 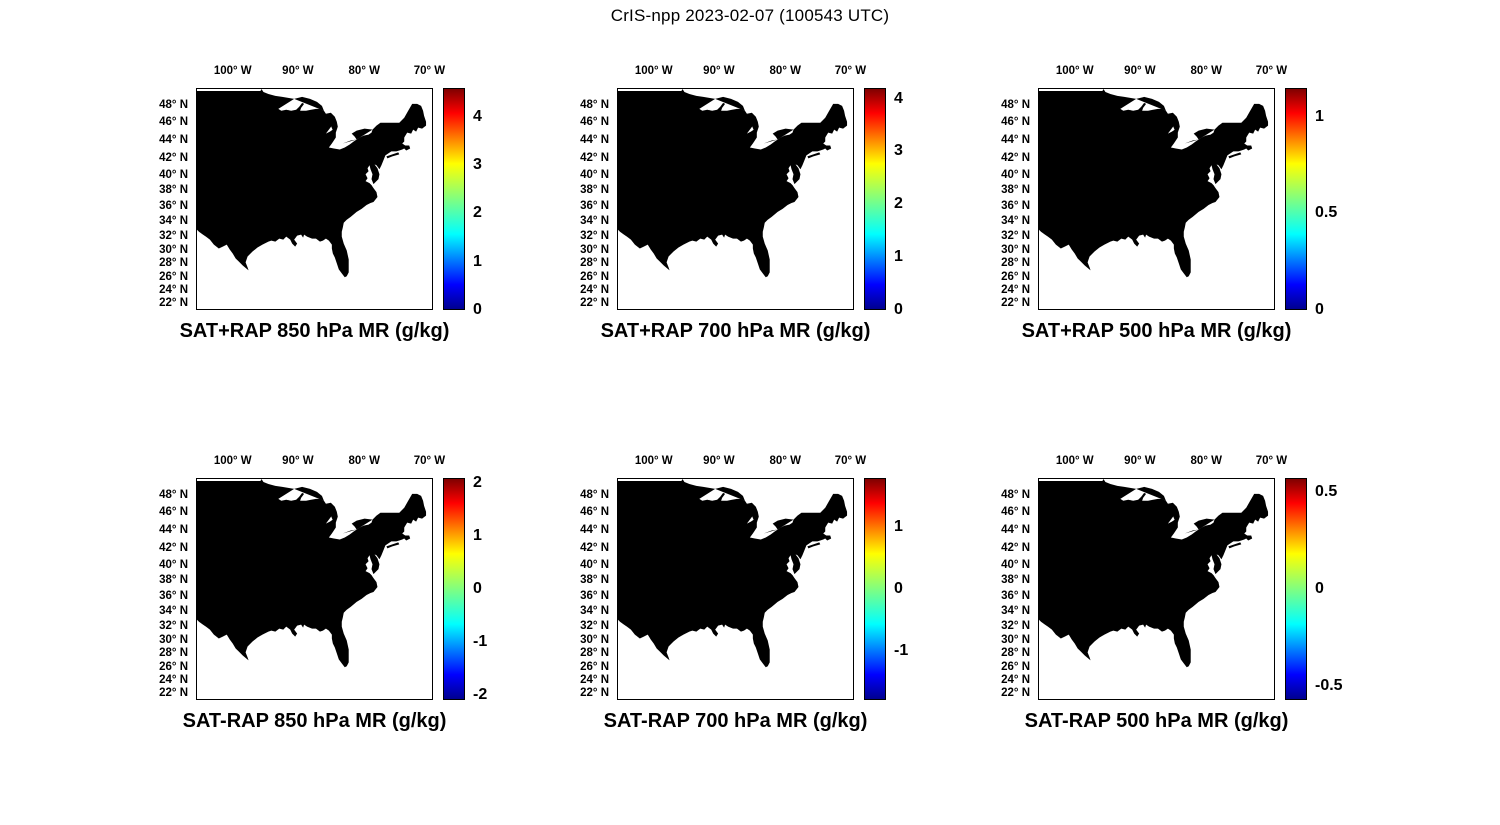 What do you see at coordinates (1156, 331) in the screenshot?
I see `panel-title: SAT+RAP 500 hPa MR (g/kg)` at bounding box center [1156, 331].